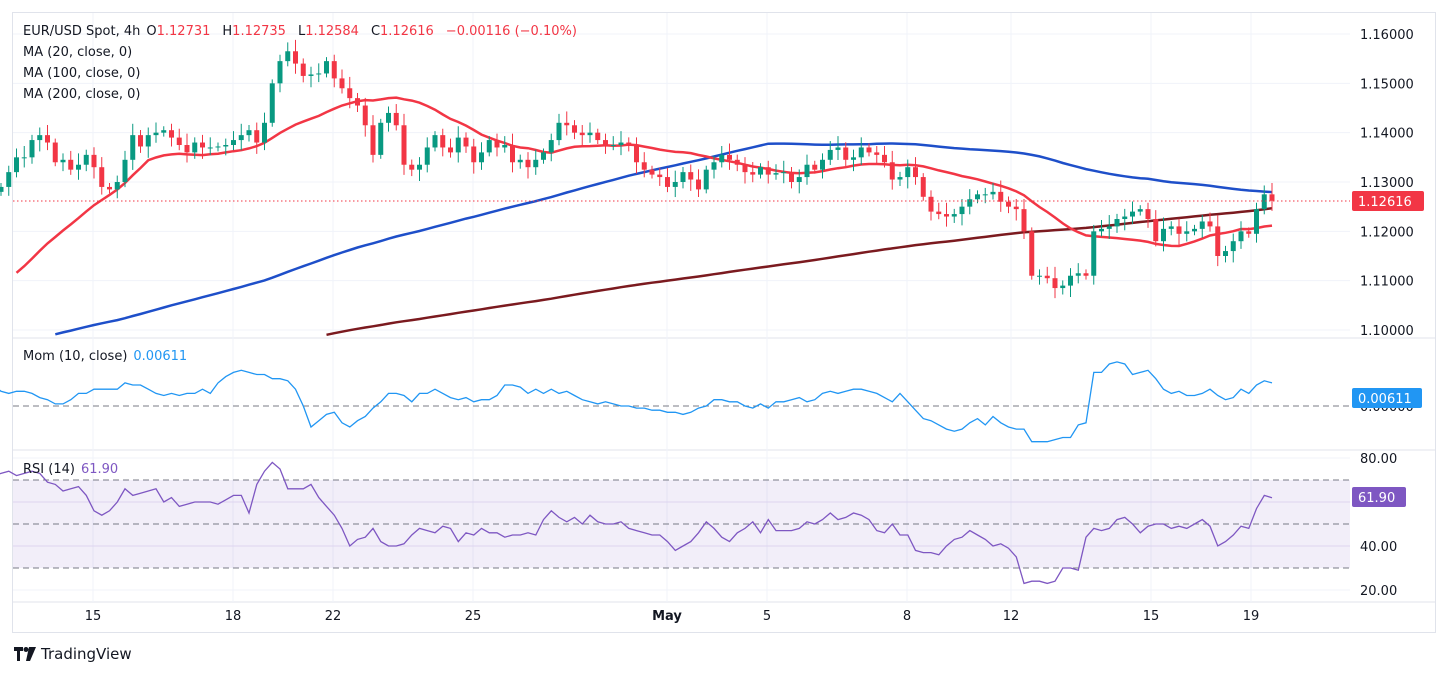 The height and width of the screenshot is (676, 1446). Describe the element at coordinates (82, 73) in the screenshot. I see `ma100-legend: MA (100, close, 0)` at that location.